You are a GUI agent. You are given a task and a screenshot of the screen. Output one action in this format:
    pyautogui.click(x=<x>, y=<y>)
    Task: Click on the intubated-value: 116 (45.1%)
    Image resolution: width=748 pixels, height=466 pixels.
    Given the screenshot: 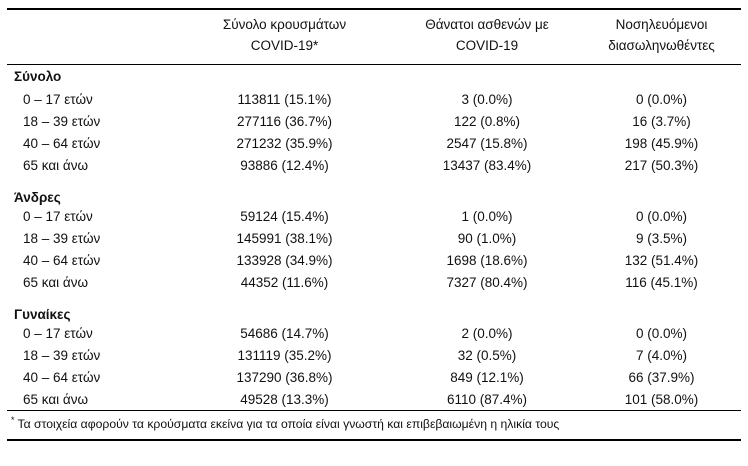 What is the action you would take?
    pyautogui.click(x=661, y=282)
    